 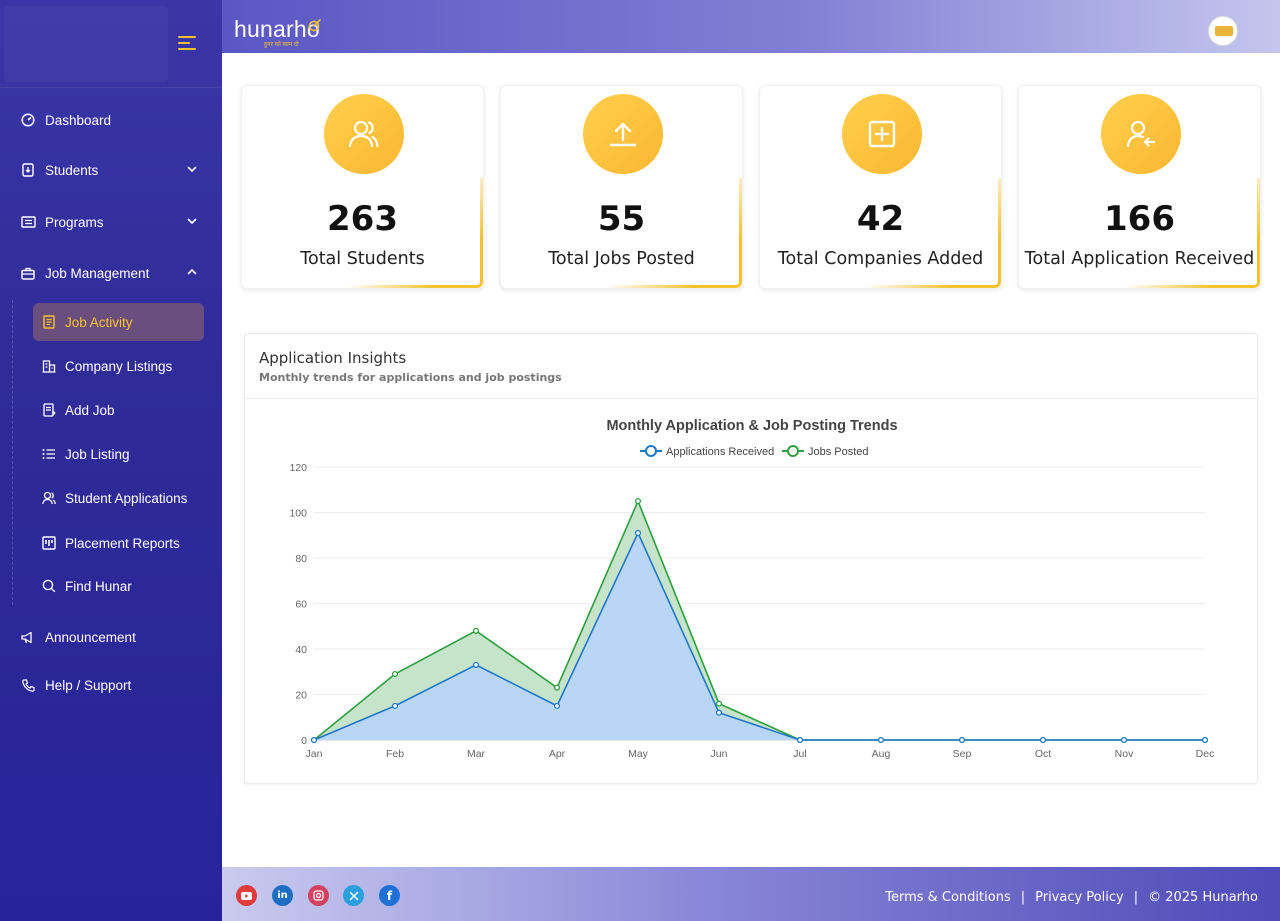 I want to click on building-icon, so click(x=49, y=366).